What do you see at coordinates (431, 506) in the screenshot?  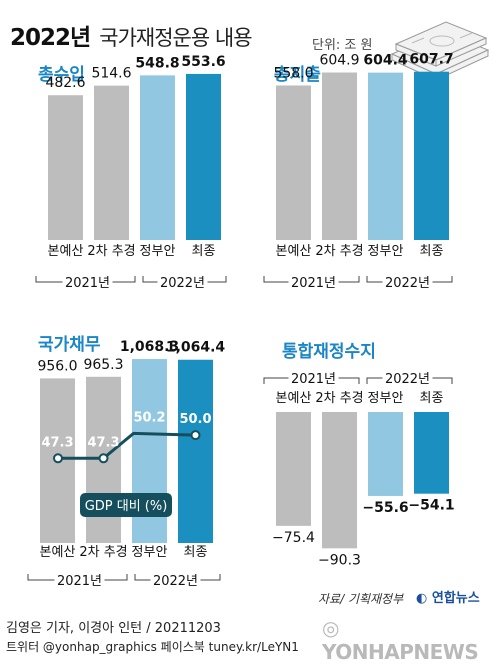 I see `bar-value-label: −54.1` at bounding box center [431, 506].